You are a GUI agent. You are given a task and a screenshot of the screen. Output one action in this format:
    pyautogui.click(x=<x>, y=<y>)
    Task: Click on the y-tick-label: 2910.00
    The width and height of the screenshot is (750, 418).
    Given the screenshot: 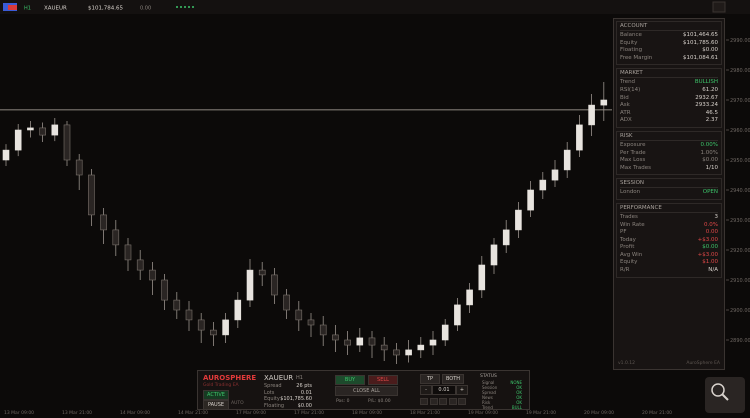 What is the action you would take?
    pyautogui.click(x=740, y=281)
    